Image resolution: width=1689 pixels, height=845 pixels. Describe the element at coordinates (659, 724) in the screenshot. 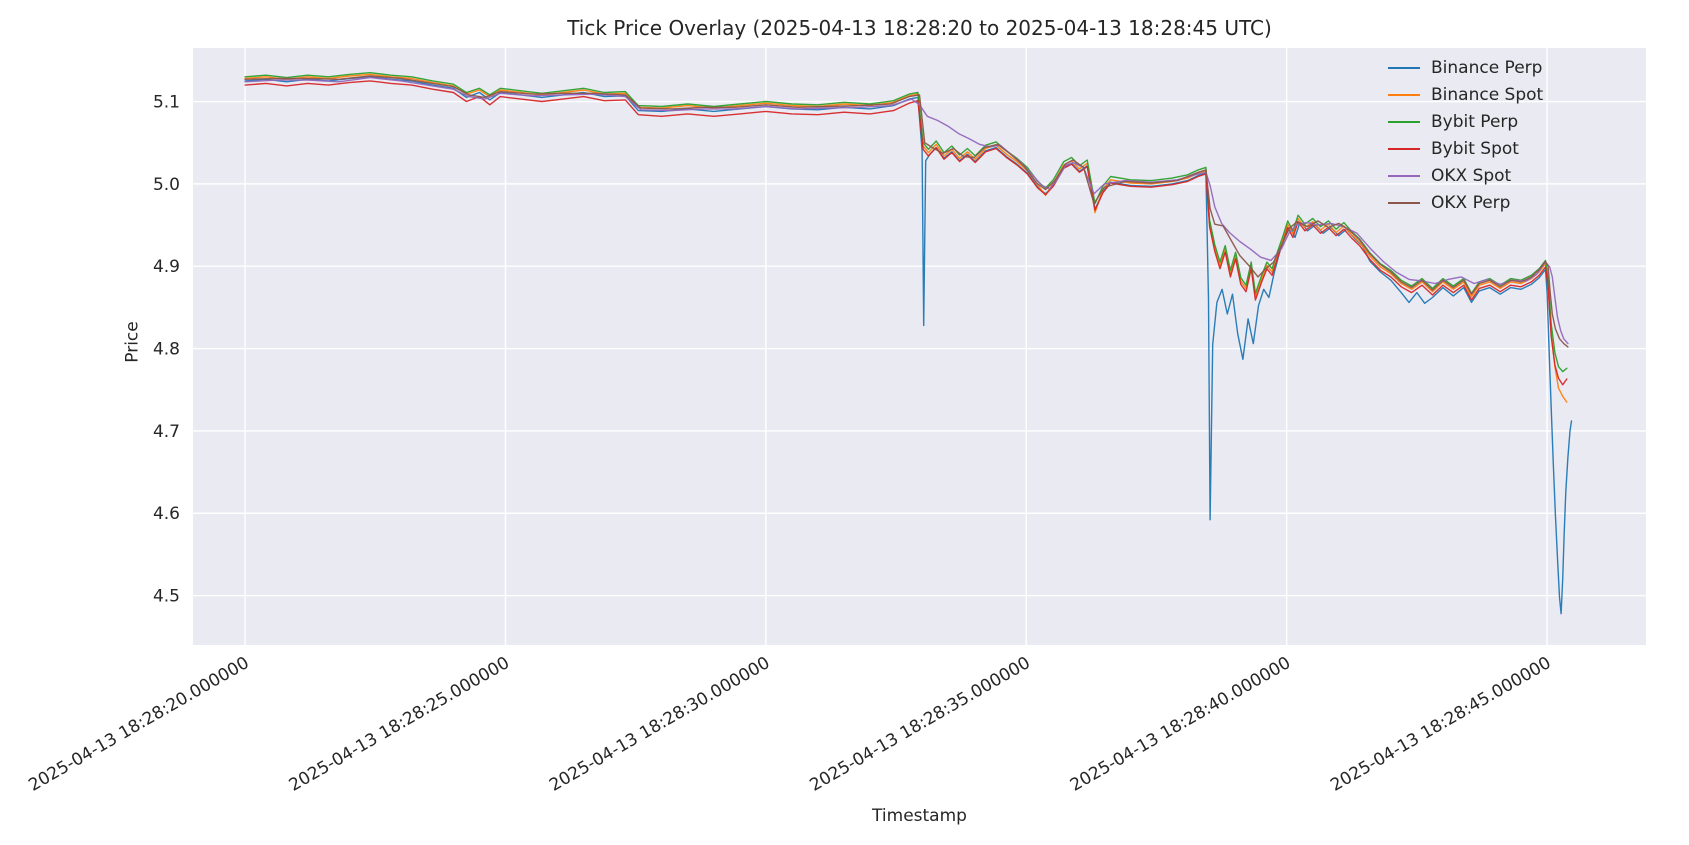

I see `x-tick-label: 2025-04-13 18:28:30.000000` at that location.